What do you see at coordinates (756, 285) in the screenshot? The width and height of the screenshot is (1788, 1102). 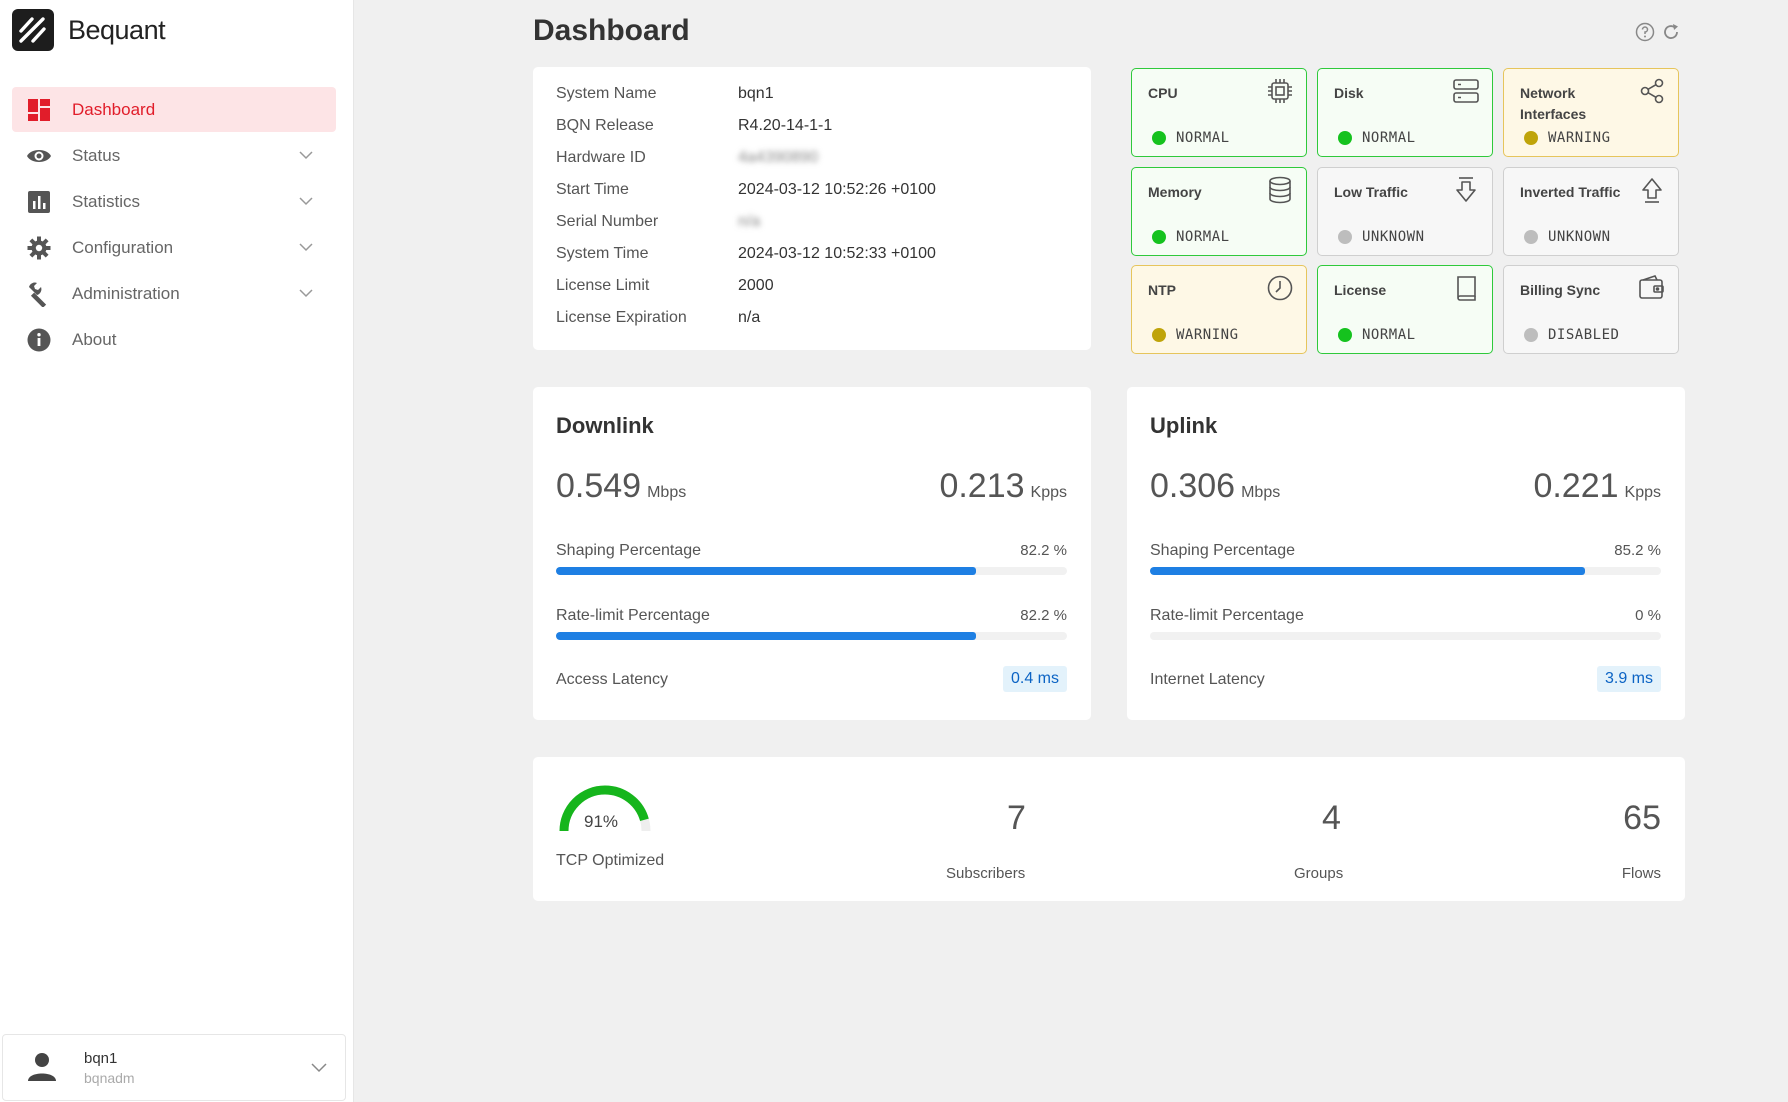 I see `info-value: 2000` at bounding box center [756, 285].